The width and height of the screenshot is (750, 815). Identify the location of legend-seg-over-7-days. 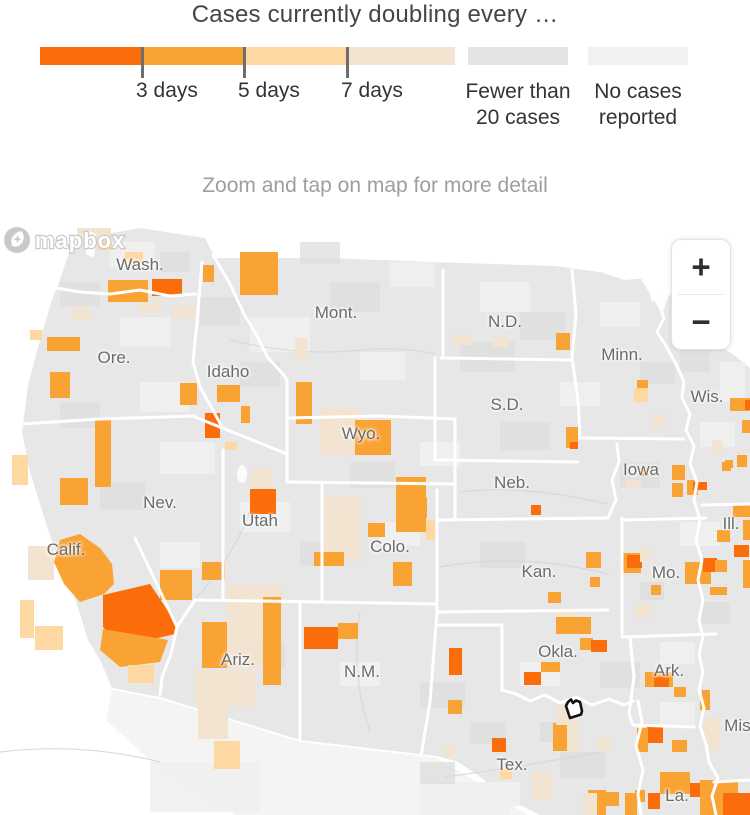
(401, 56).